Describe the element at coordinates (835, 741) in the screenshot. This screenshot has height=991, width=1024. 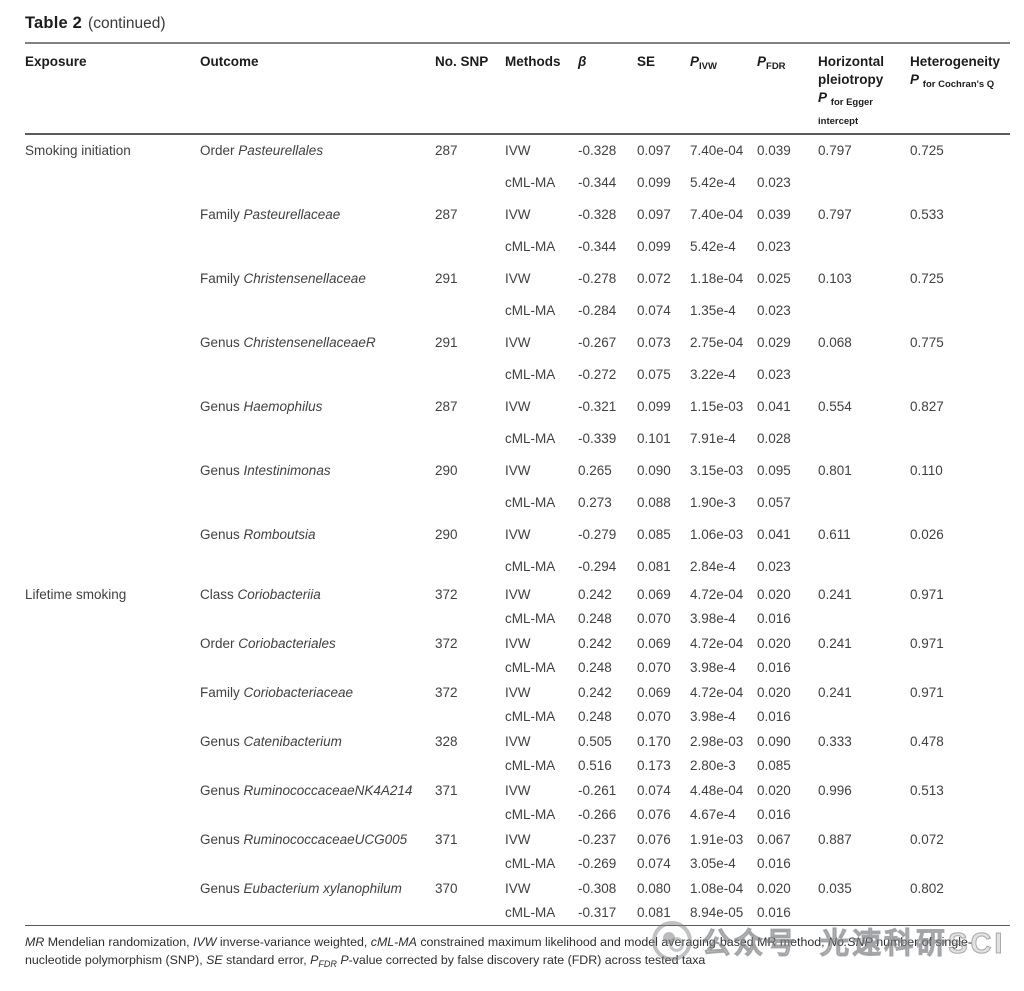
I see `egger-cell: 0.333` at that location.